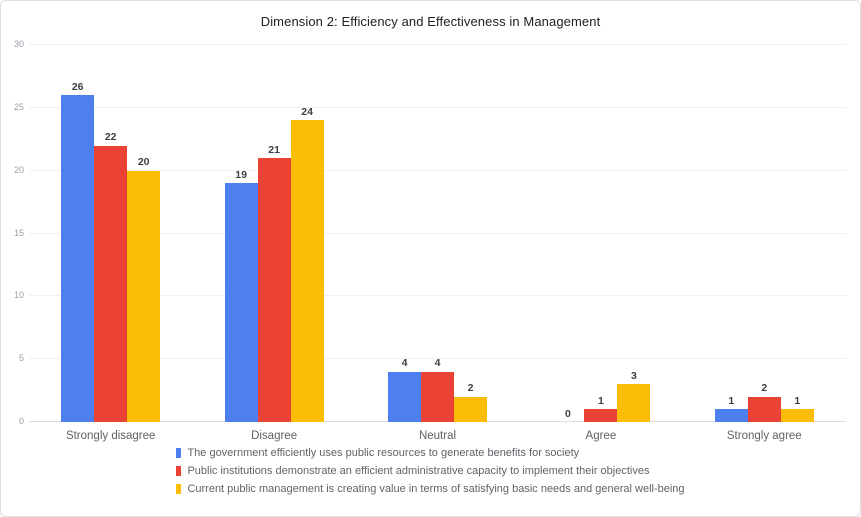 This screenshot has width=861, height=517. What do you see at coordinates (77, 86) in the screenshot?
I see `value-label: 26` at bounding box center [77, 86].